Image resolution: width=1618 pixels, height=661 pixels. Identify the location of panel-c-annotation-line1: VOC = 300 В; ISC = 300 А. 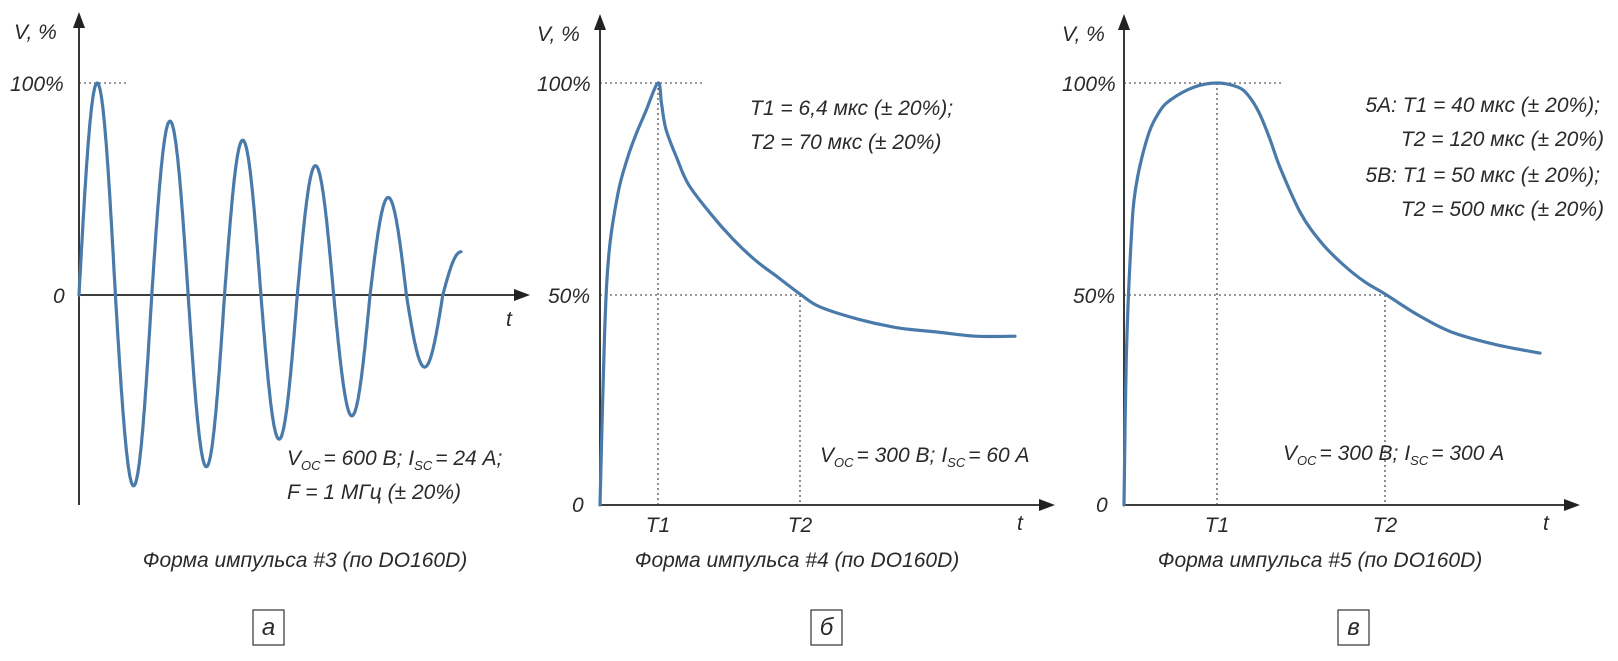
(1393, 455).